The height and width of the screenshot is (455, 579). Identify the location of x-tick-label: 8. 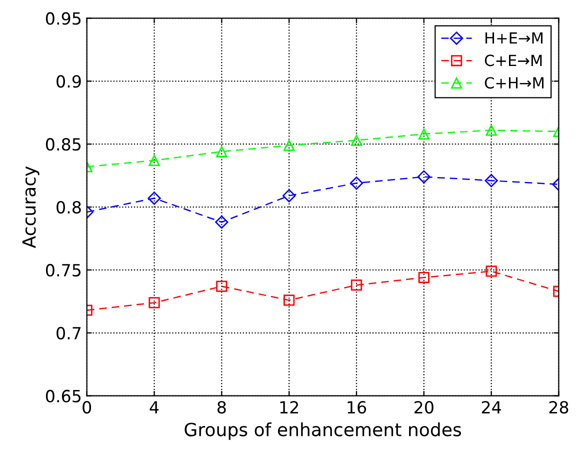
(222, 407).